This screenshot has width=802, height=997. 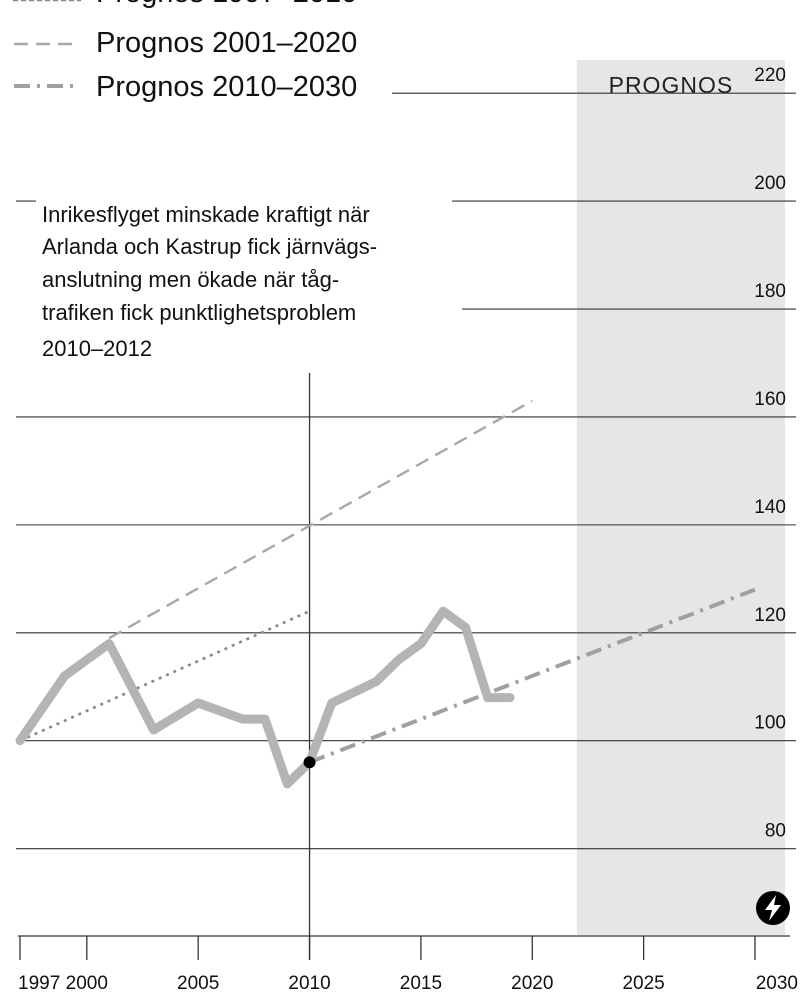 What do you see at coordinates (770, 75) in the screenshot?
I see `y-tick-label: 220` at bounding box center [770, 75].